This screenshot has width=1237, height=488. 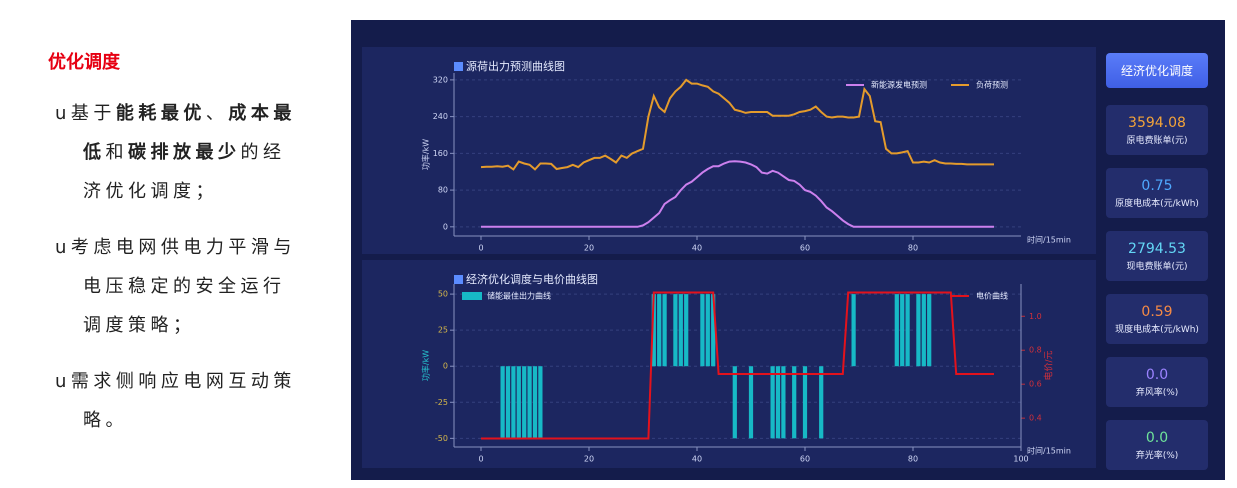 I want to click on bullet: u需求侧响应电网互动策略。, so click(x=179, y=401).